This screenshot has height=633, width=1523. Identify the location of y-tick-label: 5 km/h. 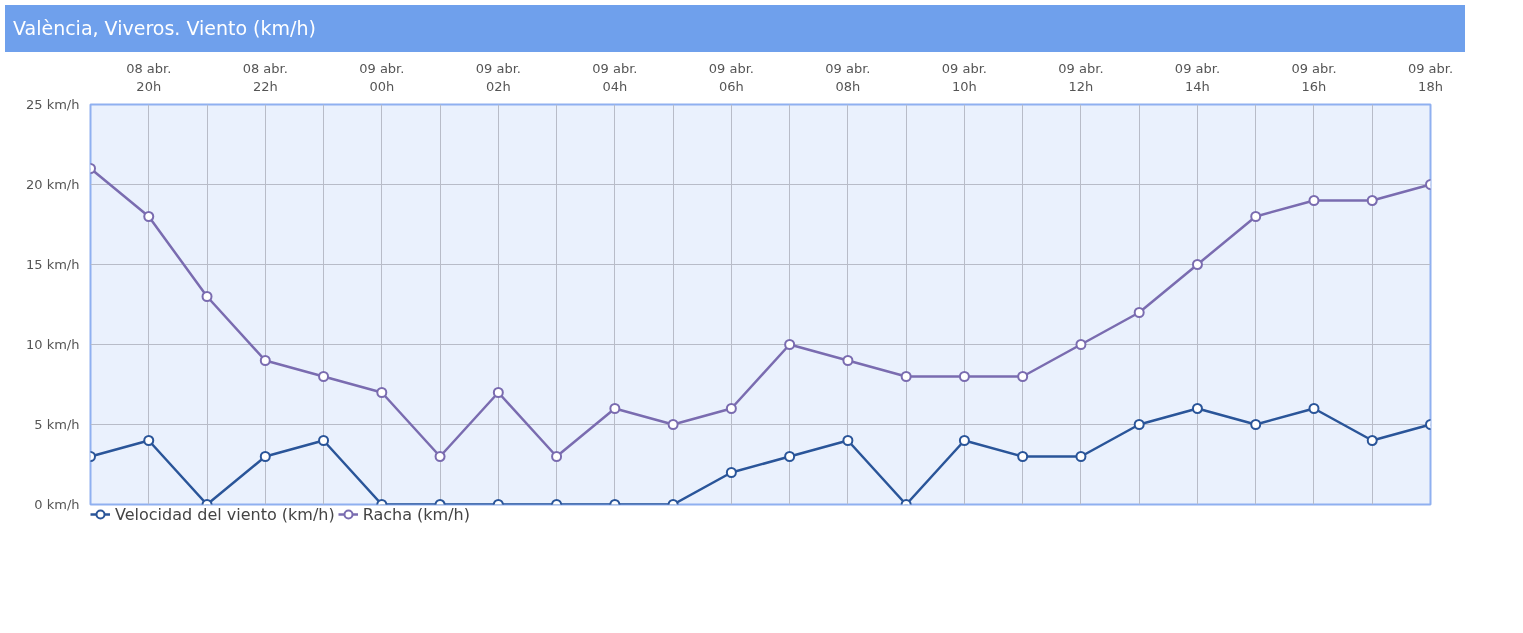
(57, 425).